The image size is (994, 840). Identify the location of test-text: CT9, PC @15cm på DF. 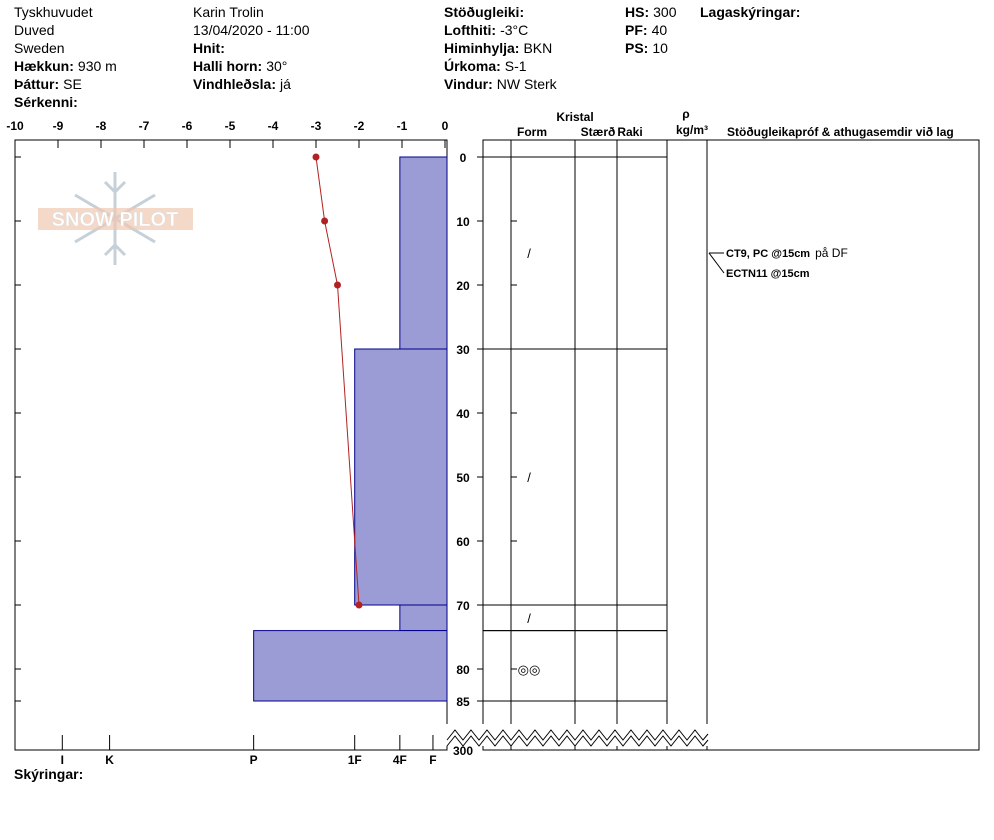
(787, 253).